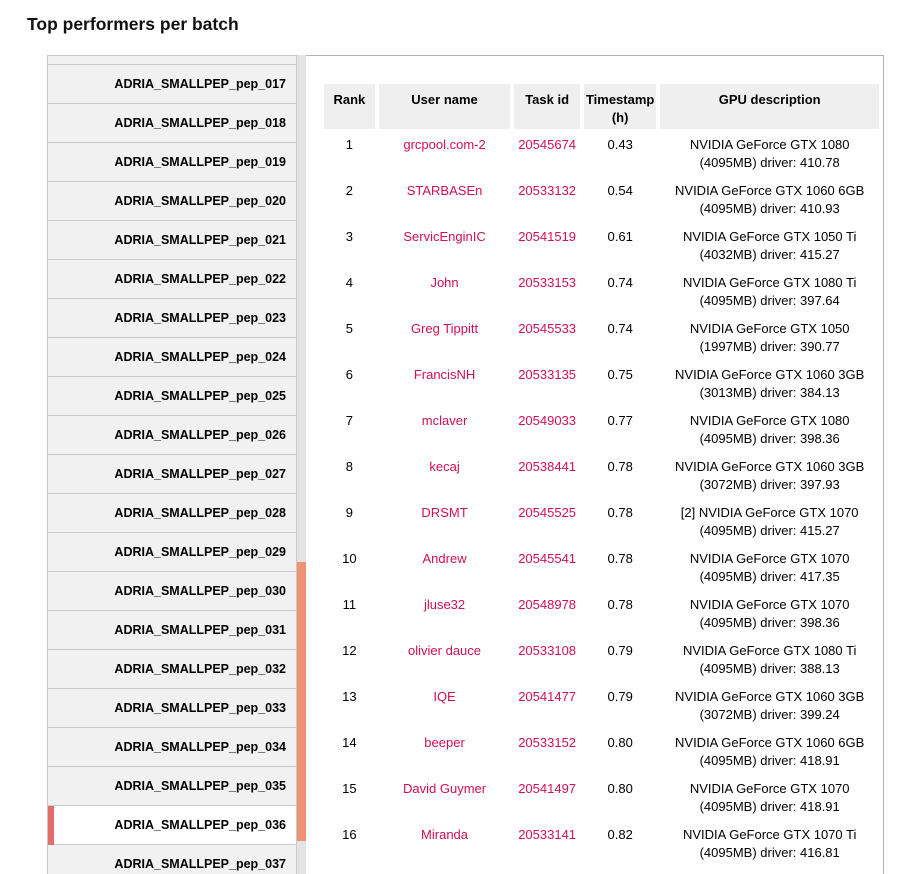 The height and width of the screenshot is (874, 905). What do you see at coordinates (302, 701) in the screenshot?
I see `batch-list-scrollbar-thumb` at bounding box center [302, 701].